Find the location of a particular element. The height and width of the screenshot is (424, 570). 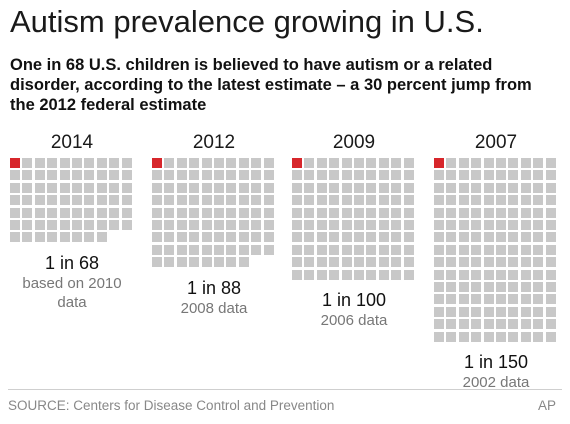

year-label-2012: 2012 is located at coordinates (214, 142).